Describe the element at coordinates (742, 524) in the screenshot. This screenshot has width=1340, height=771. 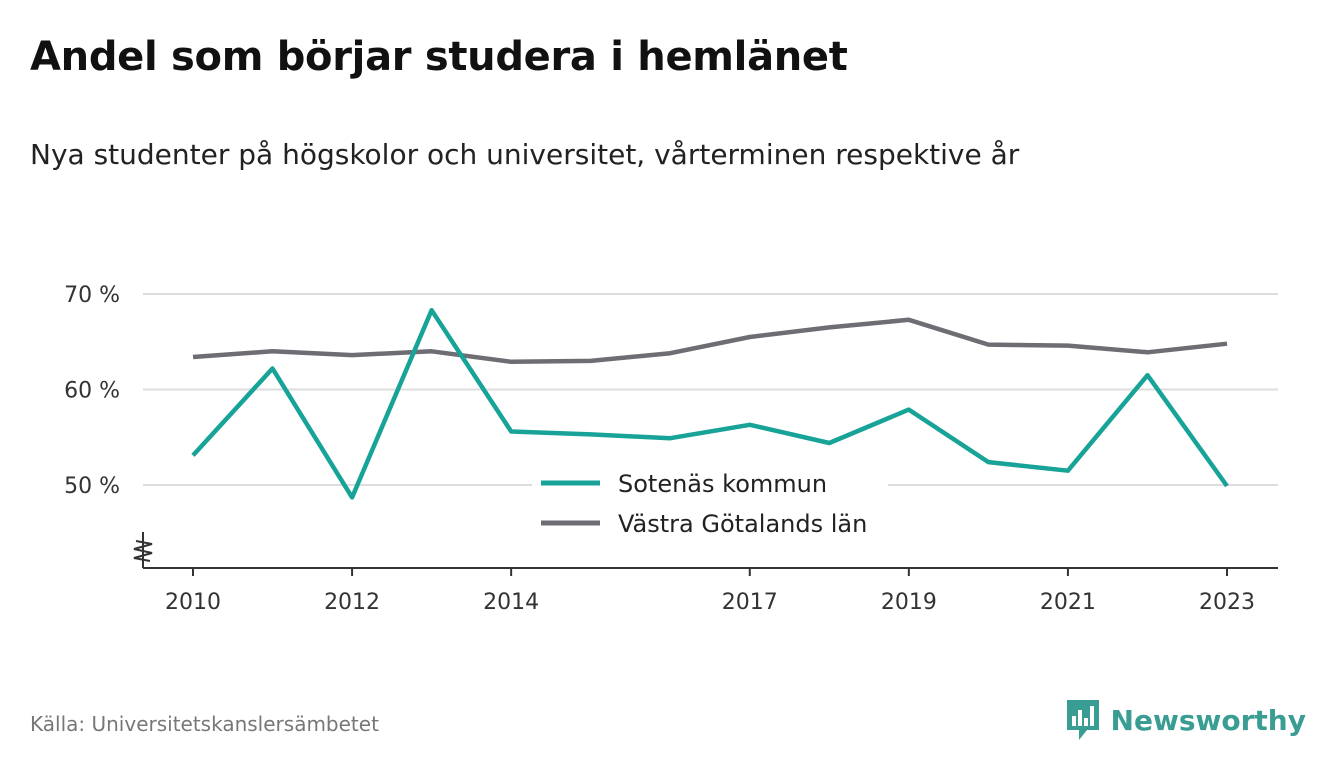
I see `legend-label: Västra Götalands län` at that location.